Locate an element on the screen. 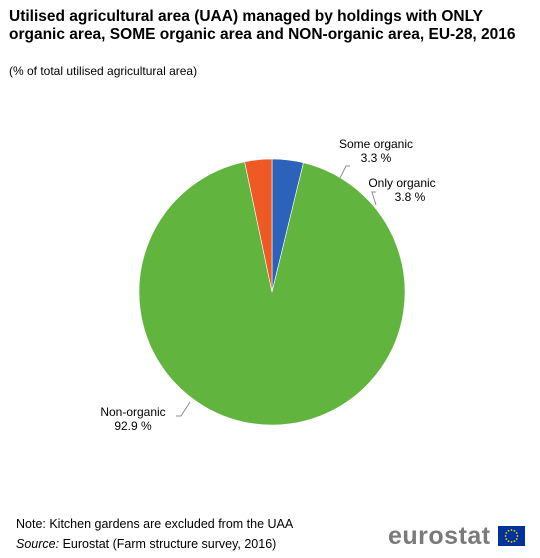  eurostat-logo-text: eurostat is located at coordinates (439, 536).